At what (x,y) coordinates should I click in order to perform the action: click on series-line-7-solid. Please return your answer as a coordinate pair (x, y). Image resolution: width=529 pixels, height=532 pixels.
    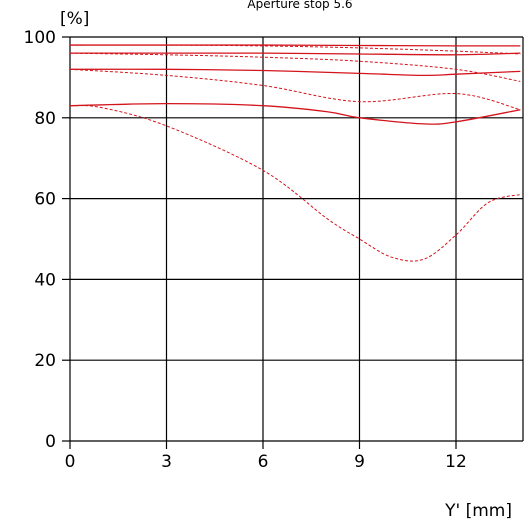
    Looking at the image, I should click on (295, 114).